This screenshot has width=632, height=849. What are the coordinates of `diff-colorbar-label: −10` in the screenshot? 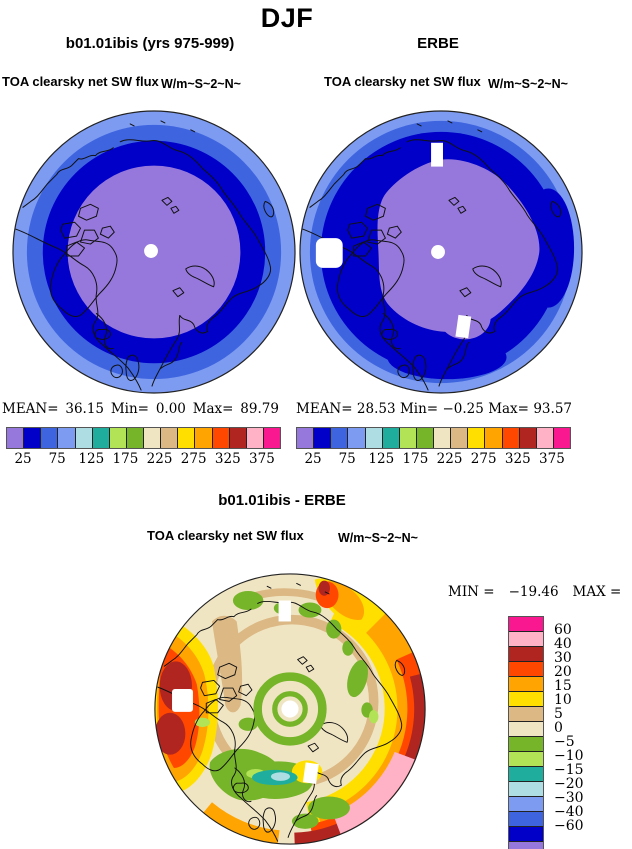 It's located at (569, 756).